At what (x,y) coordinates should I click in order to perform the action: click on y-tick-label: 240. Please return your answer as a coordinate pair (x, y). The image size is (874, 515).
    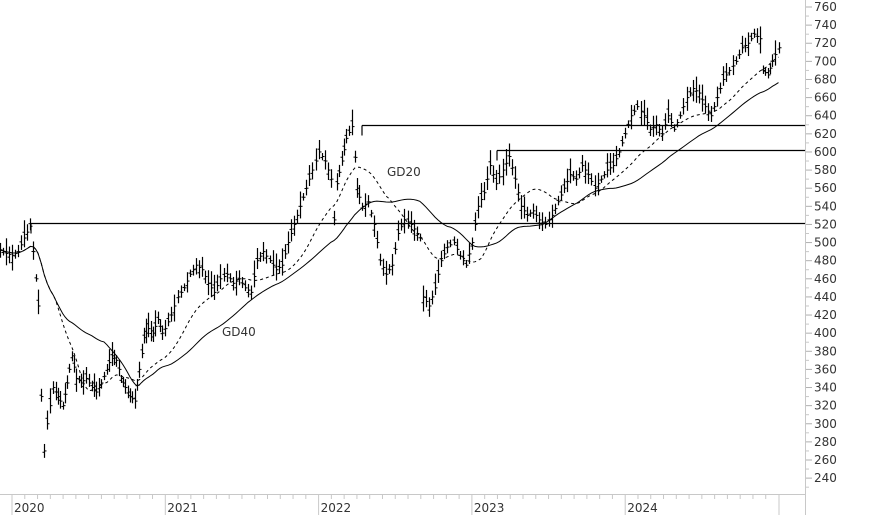
    Looking at the image, I should click on (825, 478).